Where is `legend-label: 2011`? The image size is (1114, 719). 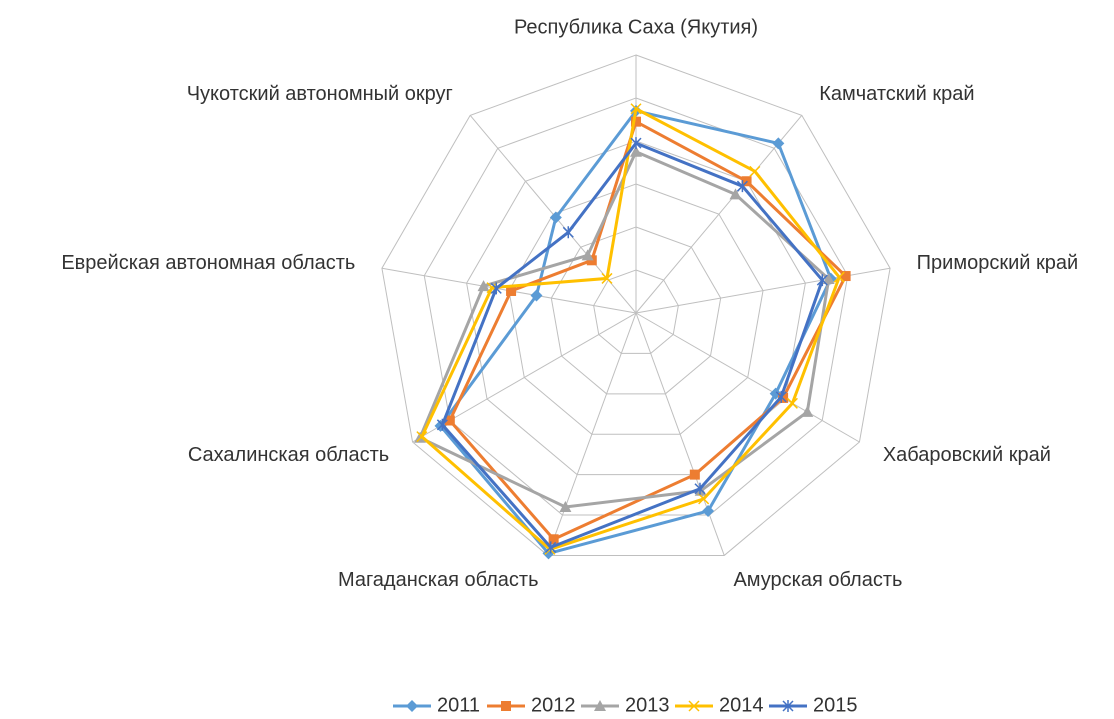
legend-label: 2011 is located at coordinates (458, 705).